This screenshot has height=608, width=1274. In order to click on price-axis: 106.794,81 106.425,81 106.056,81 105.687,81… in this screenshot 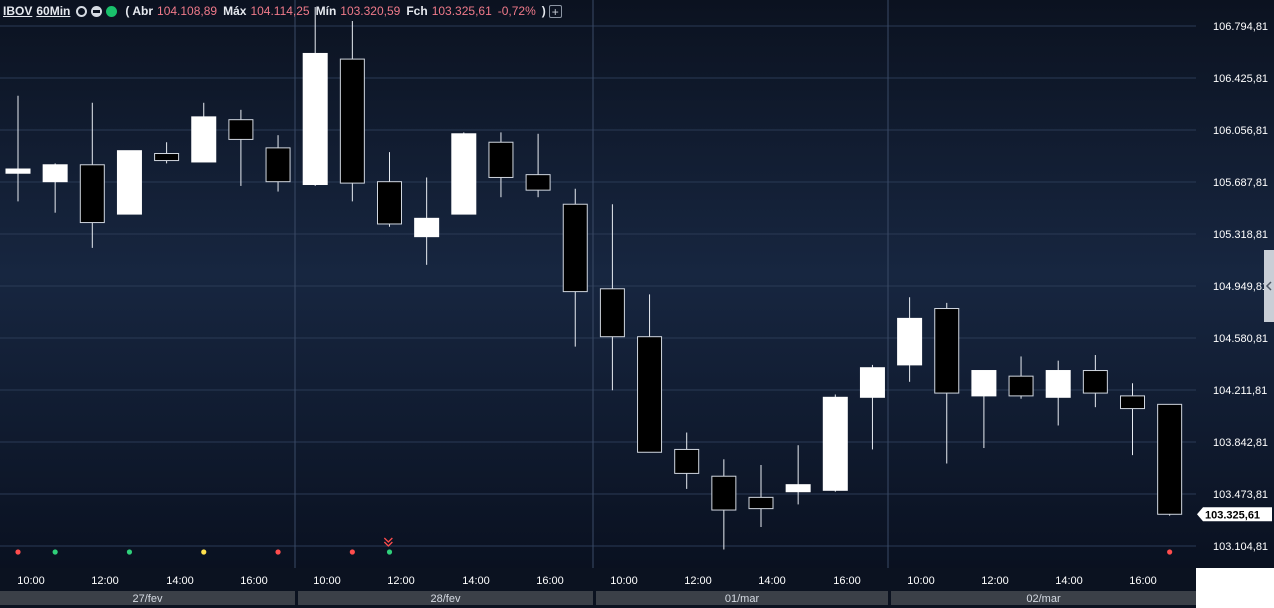, I will do `click(1240, 287)`.